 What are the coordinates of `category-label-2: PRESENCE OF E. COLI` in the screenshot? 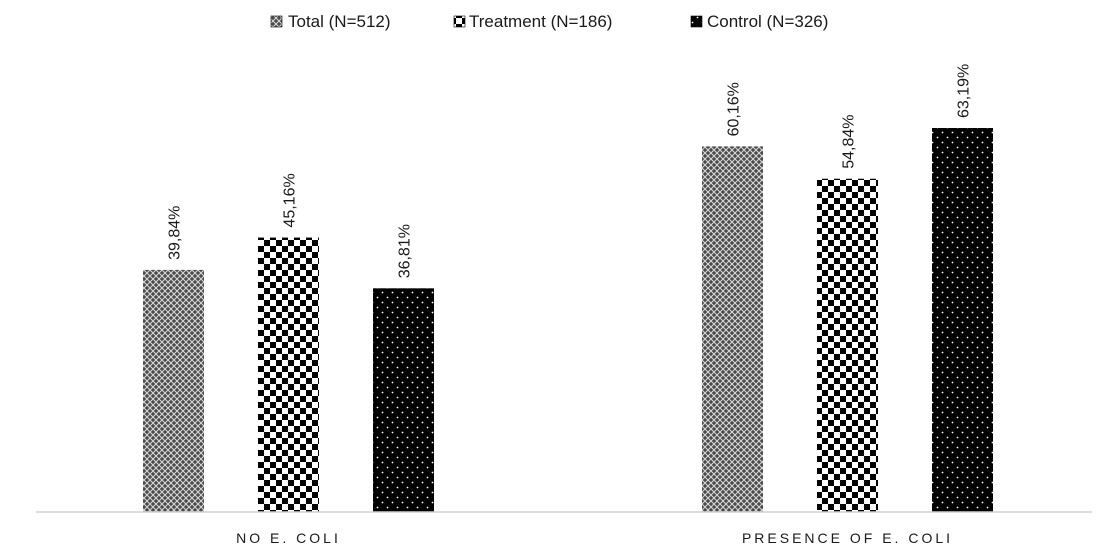 It's located at (847, 538).